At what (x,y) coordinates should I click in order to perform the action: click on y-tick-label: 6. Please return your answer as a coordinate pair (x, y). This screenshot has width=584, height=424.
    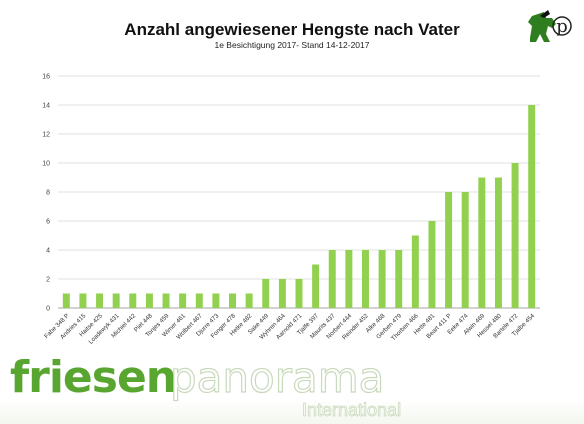
    Looking at the image, I should click on (48, 222).